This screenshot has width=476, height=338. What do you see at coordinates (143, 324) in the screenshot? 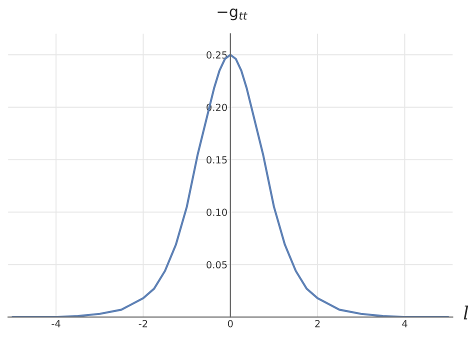
I see `x-tick-label: -2` at bounding box center [143, 324].